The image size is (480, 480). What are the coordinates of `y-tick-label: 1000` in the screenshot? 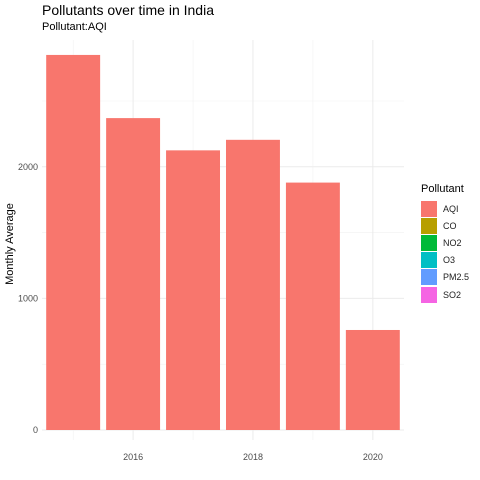 It's located at (28, 298).